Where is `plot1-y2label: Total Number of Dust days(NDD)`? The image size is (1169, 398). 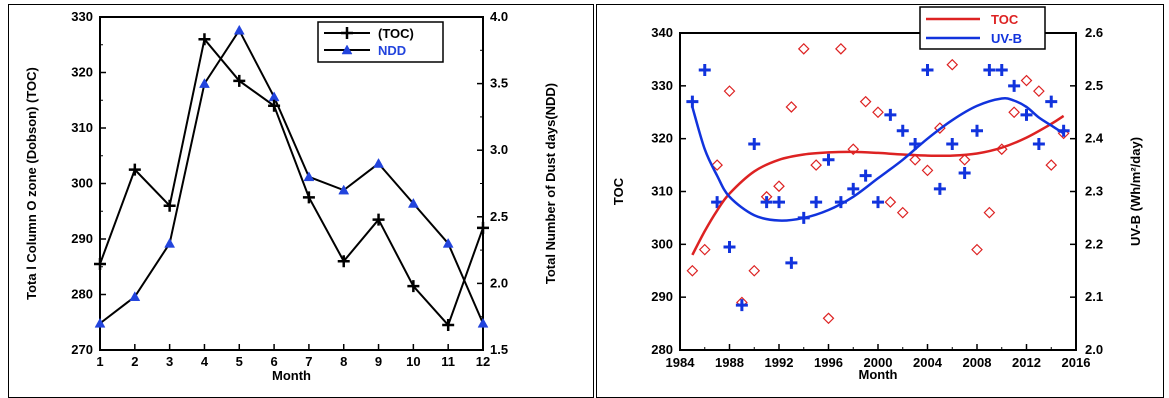
plot1-y2label: Total Number of Dust days(NDD) is located at coordinates (550, 183).